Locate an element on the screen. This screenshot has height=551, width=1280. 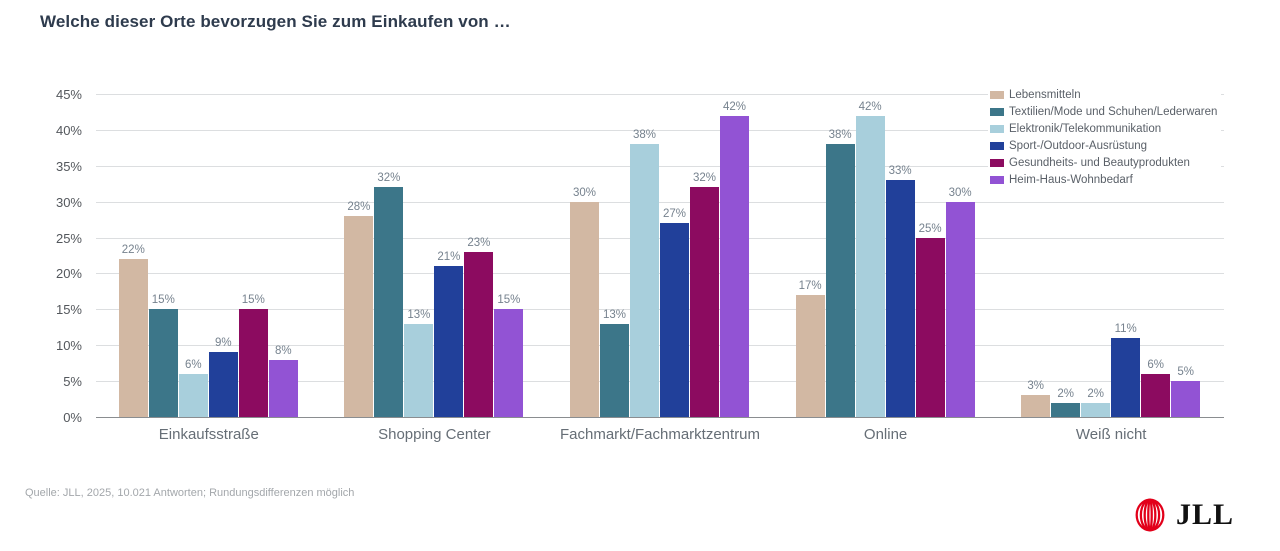
bar-value-label: 28% is located at coordinates (359, 207).